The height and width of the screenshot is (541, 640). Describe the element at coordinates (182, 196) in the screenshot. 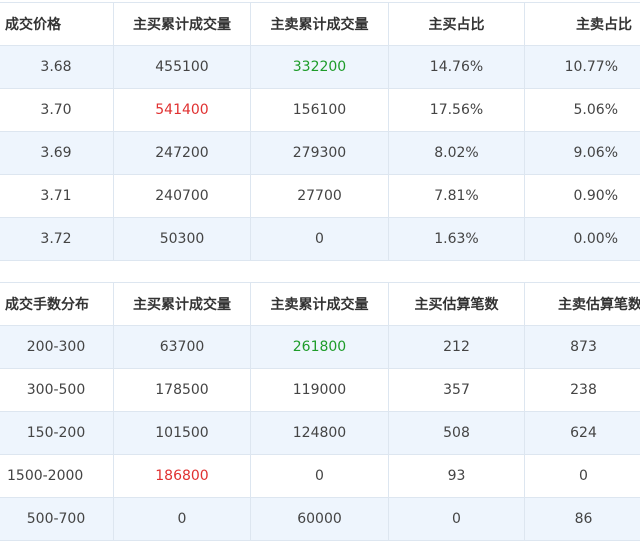

I see `buy-volume-cell: 240700` at that location.